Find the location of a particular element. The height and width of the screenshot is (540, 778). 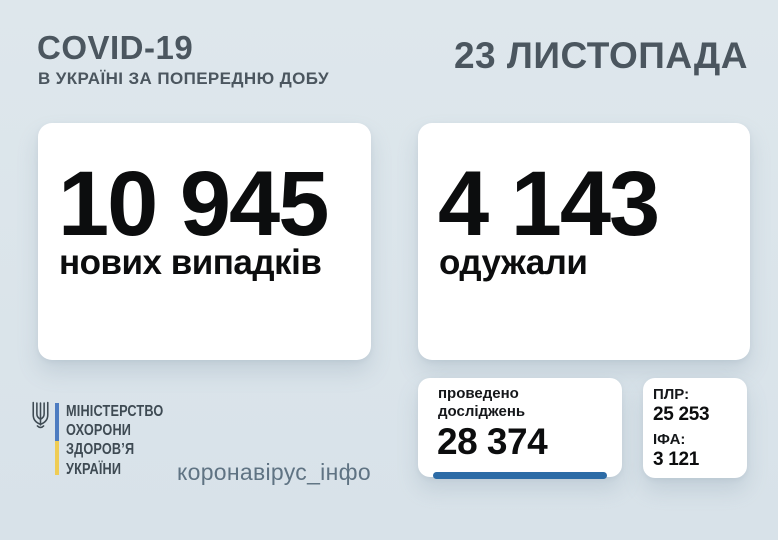

ministry-line: ОХОРОНИ is located at coordinates (99, 431).